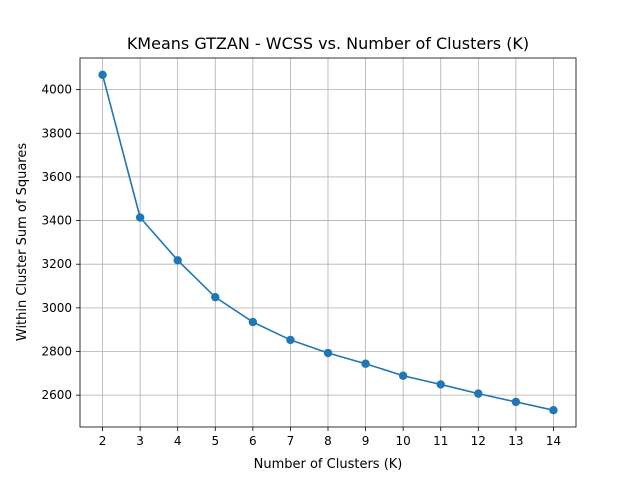 The image size is (640, 480). What do you see at coordinates (56, 395) in the screenshot?
I see `y-tick-label: 2600` at bounding box center [56, 395].